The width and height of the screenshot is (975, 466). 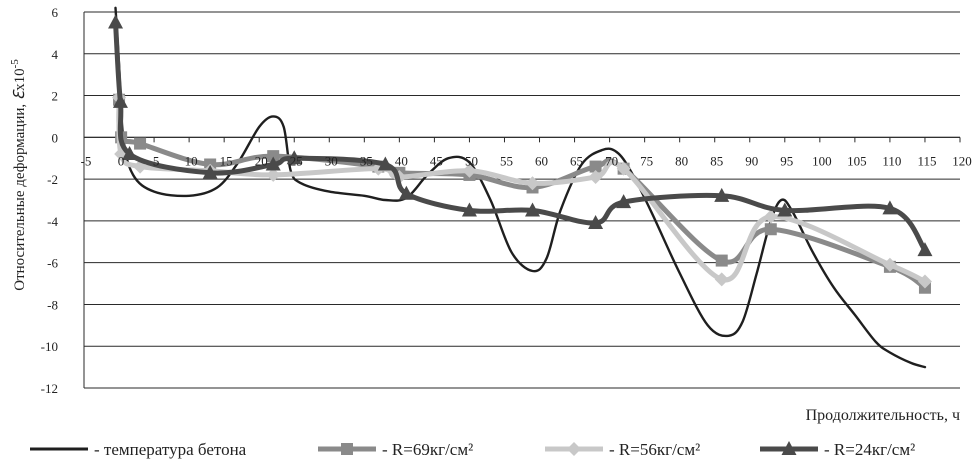 What do you see at coordinates (121, 160) in the screenshot?
I see `x-tick-label: 0` at bounding box center [121, 160].